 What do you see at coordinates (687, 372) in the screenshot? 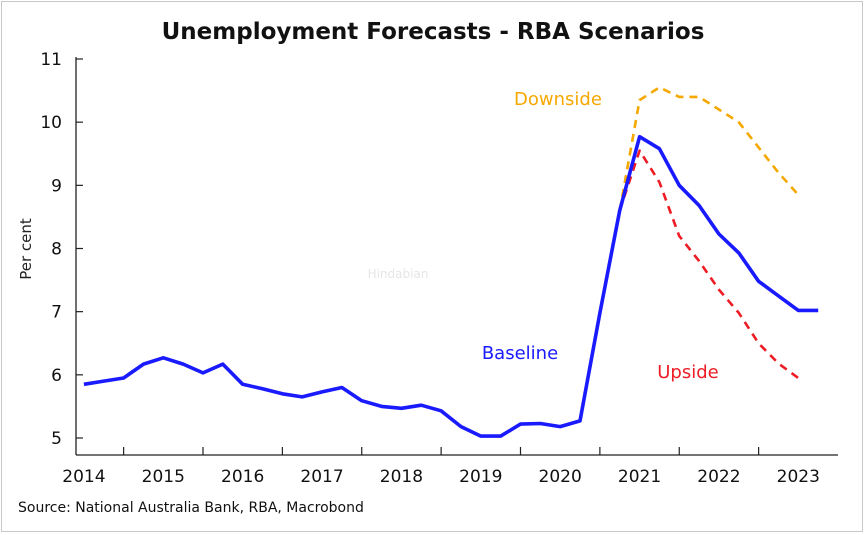
I see `series-label-upside: Upside` at bounding box center [687, 372].